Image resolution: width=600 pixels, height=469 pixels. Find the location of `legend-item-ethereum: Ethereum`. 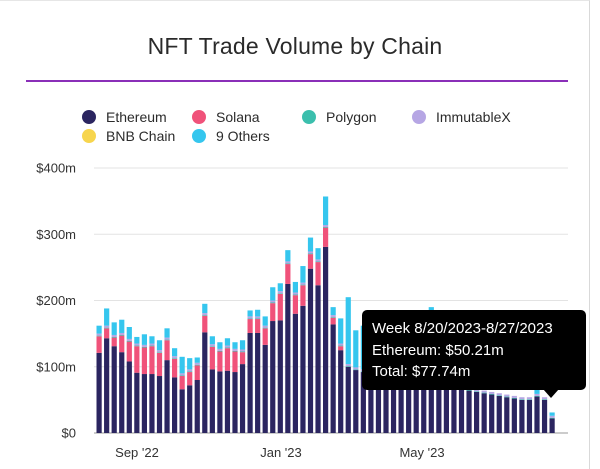

legend-item-ethereum: Ethereum is located at coordinates (124, 117).